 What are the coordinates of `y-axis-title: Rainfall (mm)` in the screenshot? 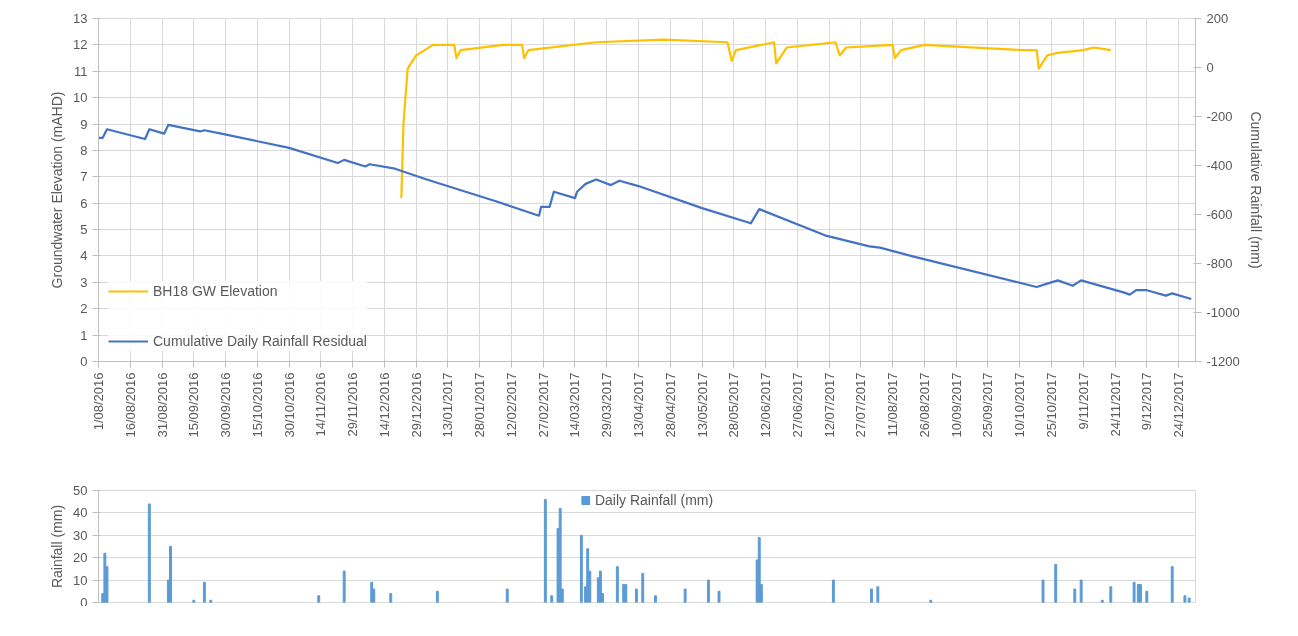 It's located at (57, 546).